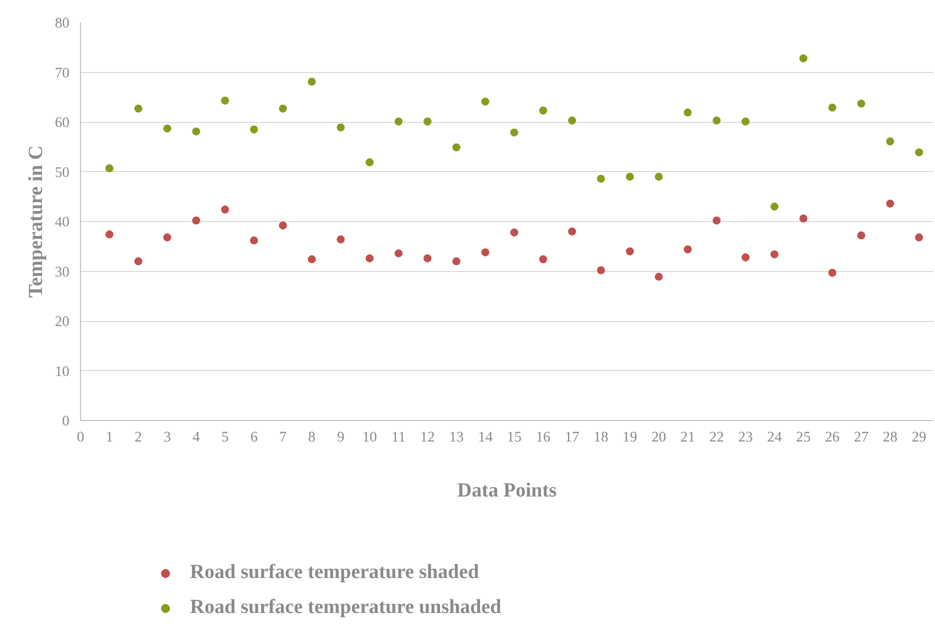  I want to click on x-tick-label: 19, so click(630, 438).